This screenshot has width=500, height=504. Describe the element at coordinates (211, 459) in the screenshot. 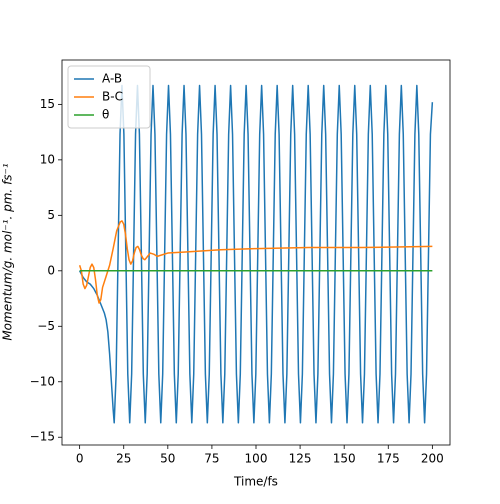

I see `x-tick-label: 75` at that location.